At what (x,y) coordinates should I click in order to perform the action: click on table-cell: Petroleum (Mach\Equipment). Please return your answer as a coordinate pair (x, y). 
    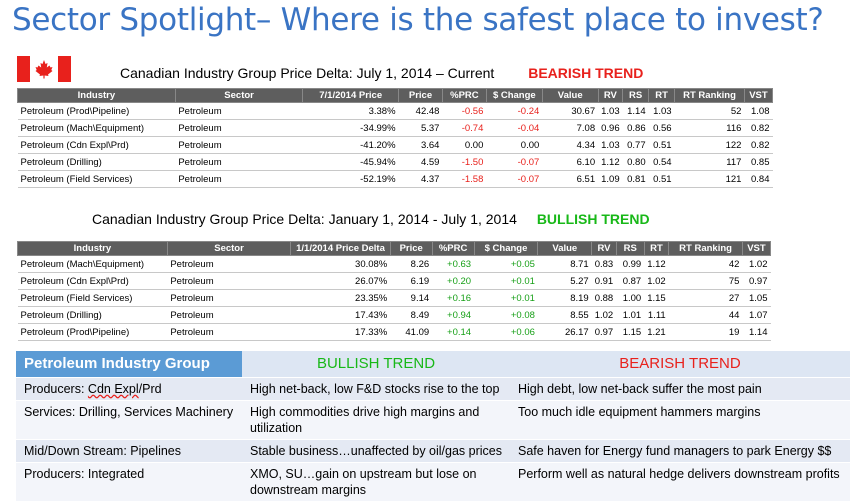
    Looking at the image, I should click on (96, 128).